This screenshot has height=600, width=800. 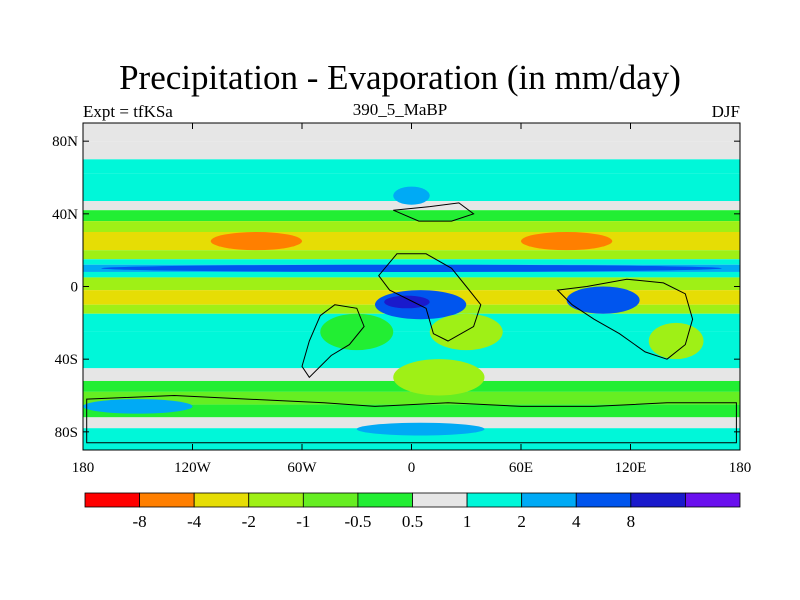 I want to click on colorbar: -8 -4 -2 -1 -0.5 0.5 1 2 4 8, so click(x=412, y=511).